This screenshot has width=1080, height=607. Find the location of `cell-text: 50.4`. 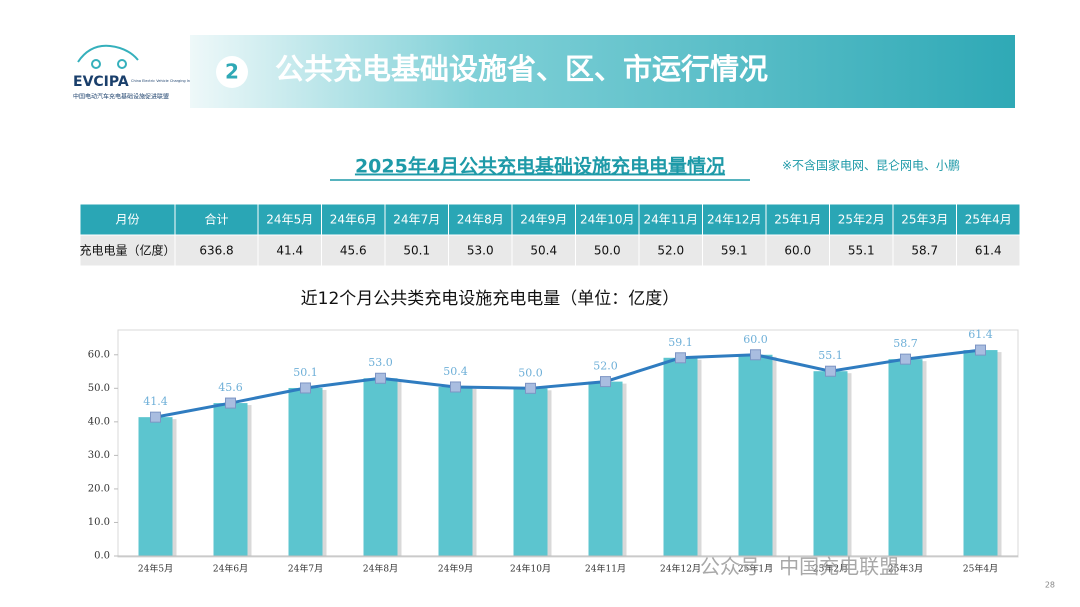

cell-text: 50.4 is located at coordinates (543, 251).